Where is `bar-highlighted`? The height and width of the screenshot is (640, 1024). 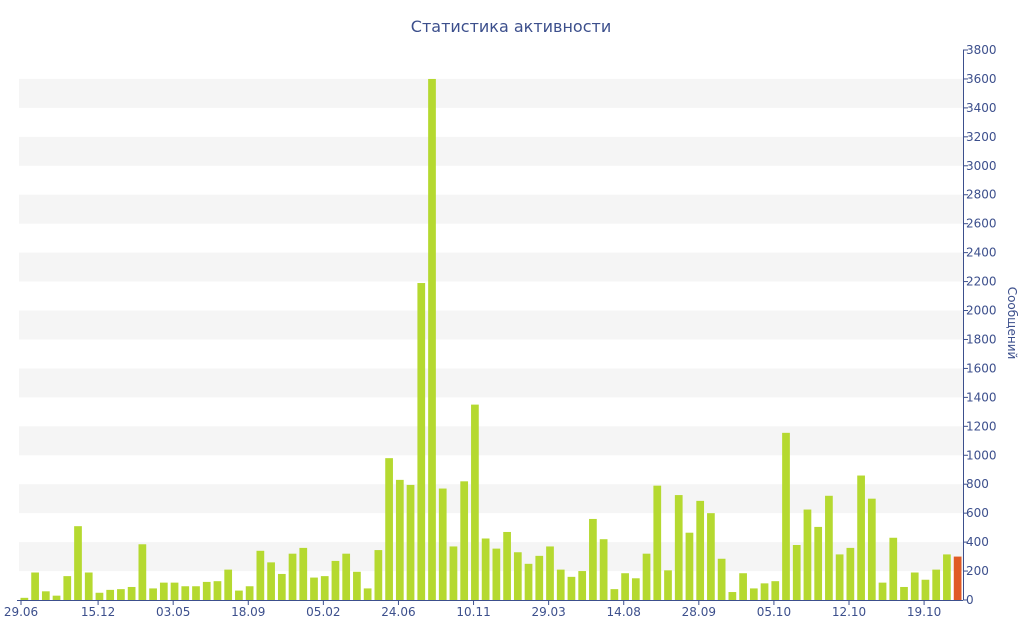
bar-highlighted is located at coordinates (957, 578).